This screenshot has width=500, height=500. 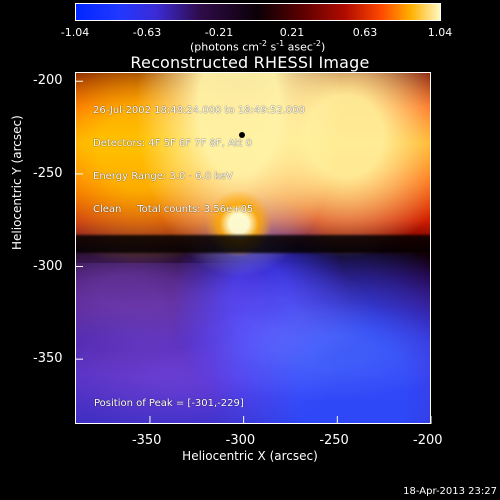 I want to click on peak-marker, so click(x=241, y=134).